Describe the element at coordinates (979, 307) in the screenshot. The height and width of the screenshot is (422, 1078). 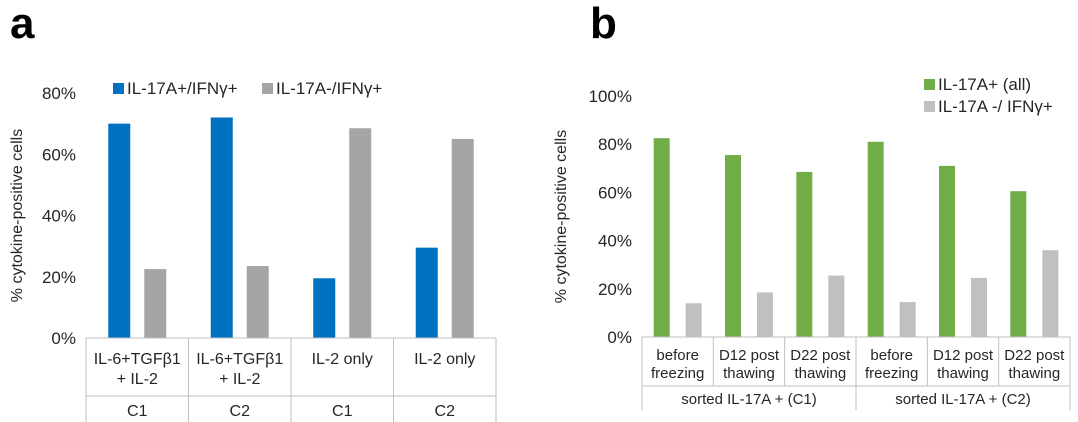
I see `bar-il-17a-ifn--5` at that location.